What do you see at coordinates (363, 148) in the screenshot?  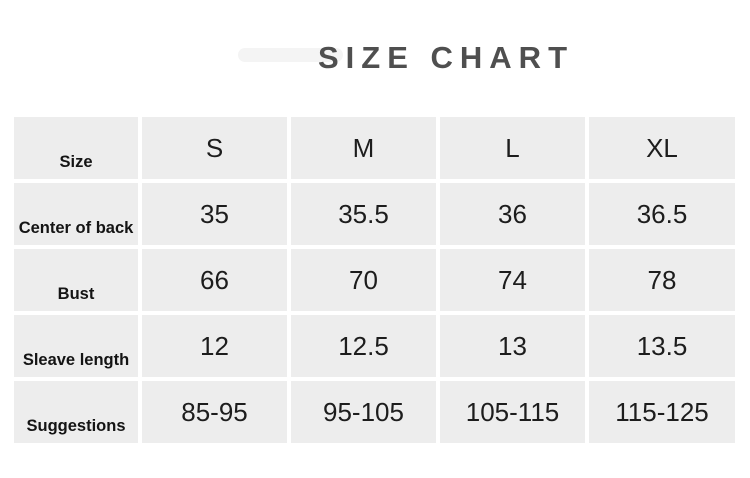 I see `column-header-m: M` at bounding box center [363, 148].